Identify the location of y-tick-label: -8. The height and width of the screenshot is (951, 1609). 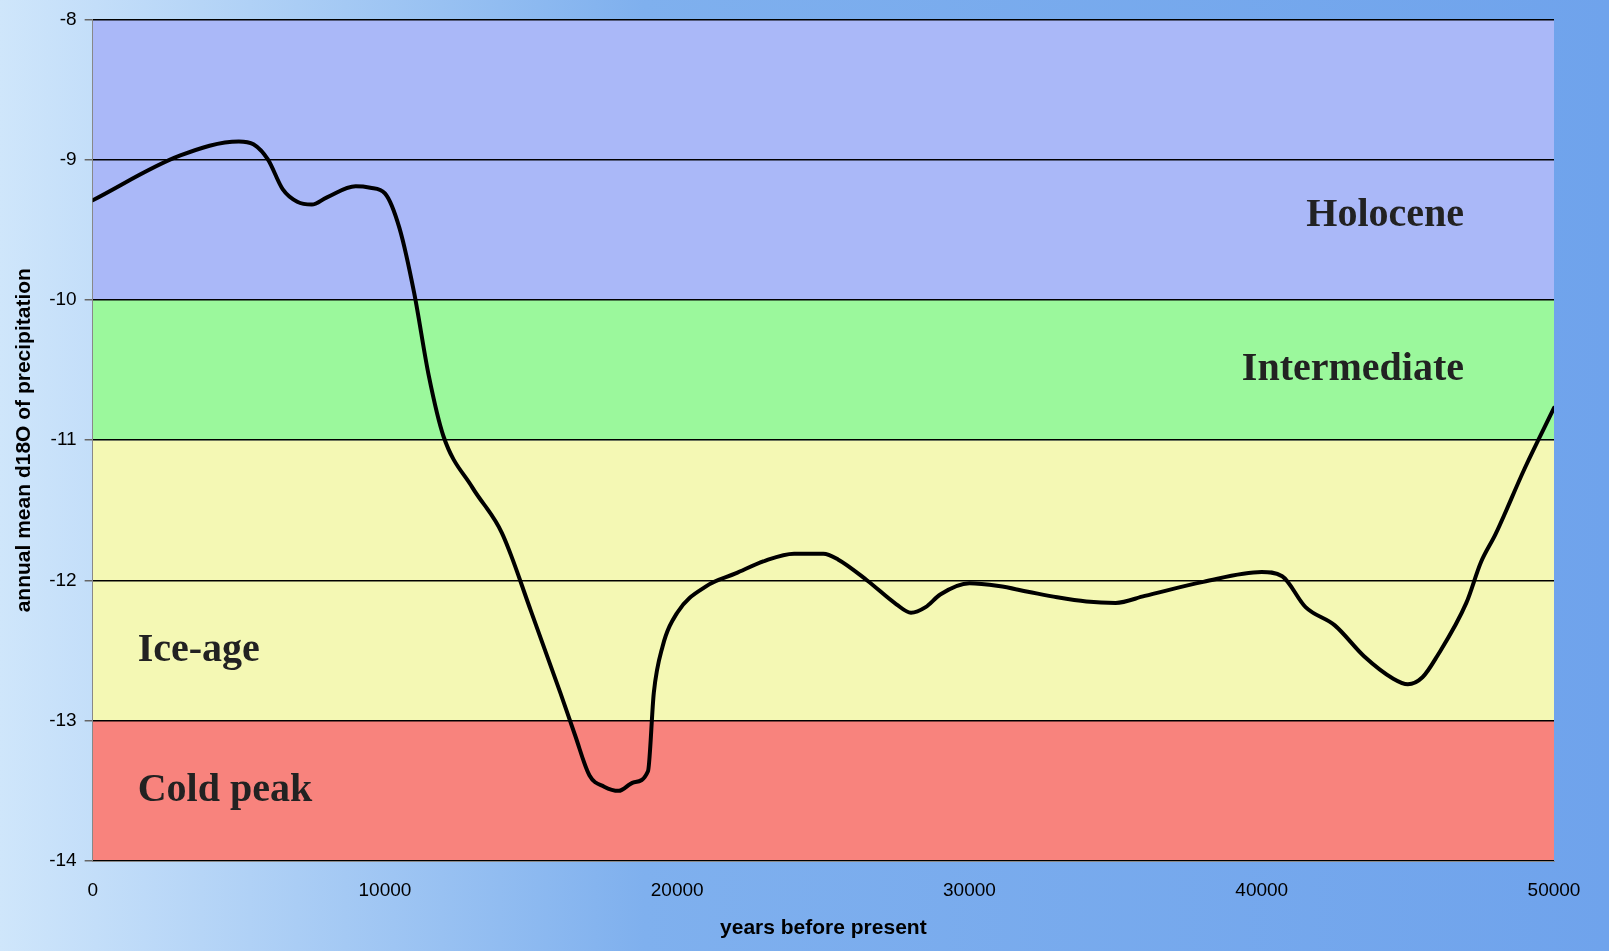
(68, 18).